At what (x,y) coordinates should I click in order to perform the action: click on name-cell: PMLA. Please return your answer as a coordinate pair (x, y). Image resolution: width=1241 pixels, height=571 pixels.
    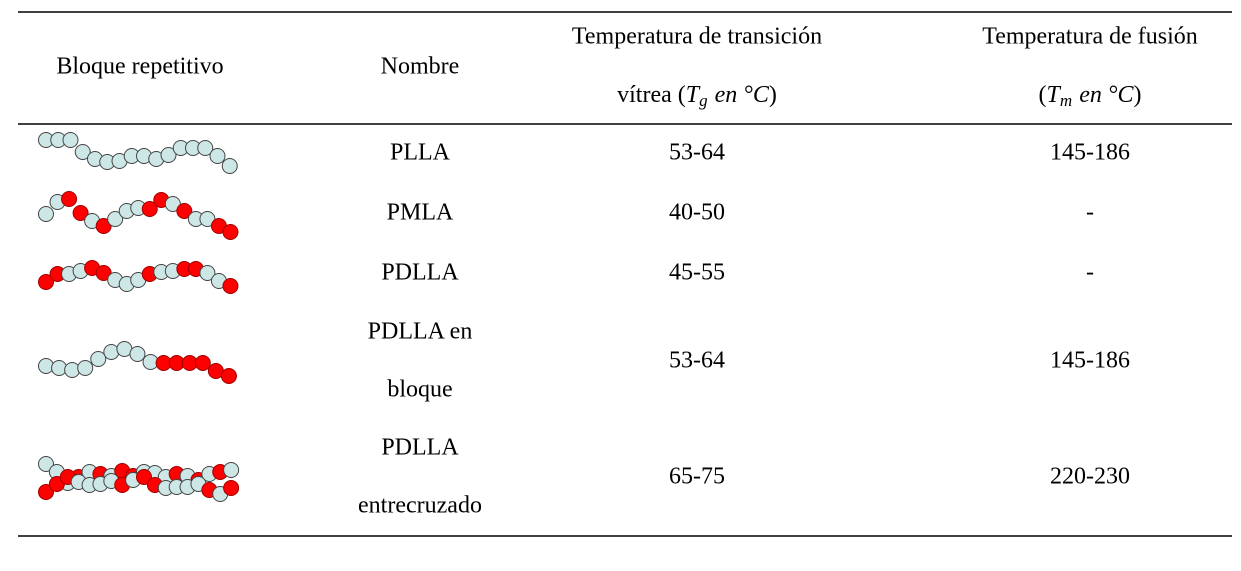
    Looking at the image, I should click on (420, 213).